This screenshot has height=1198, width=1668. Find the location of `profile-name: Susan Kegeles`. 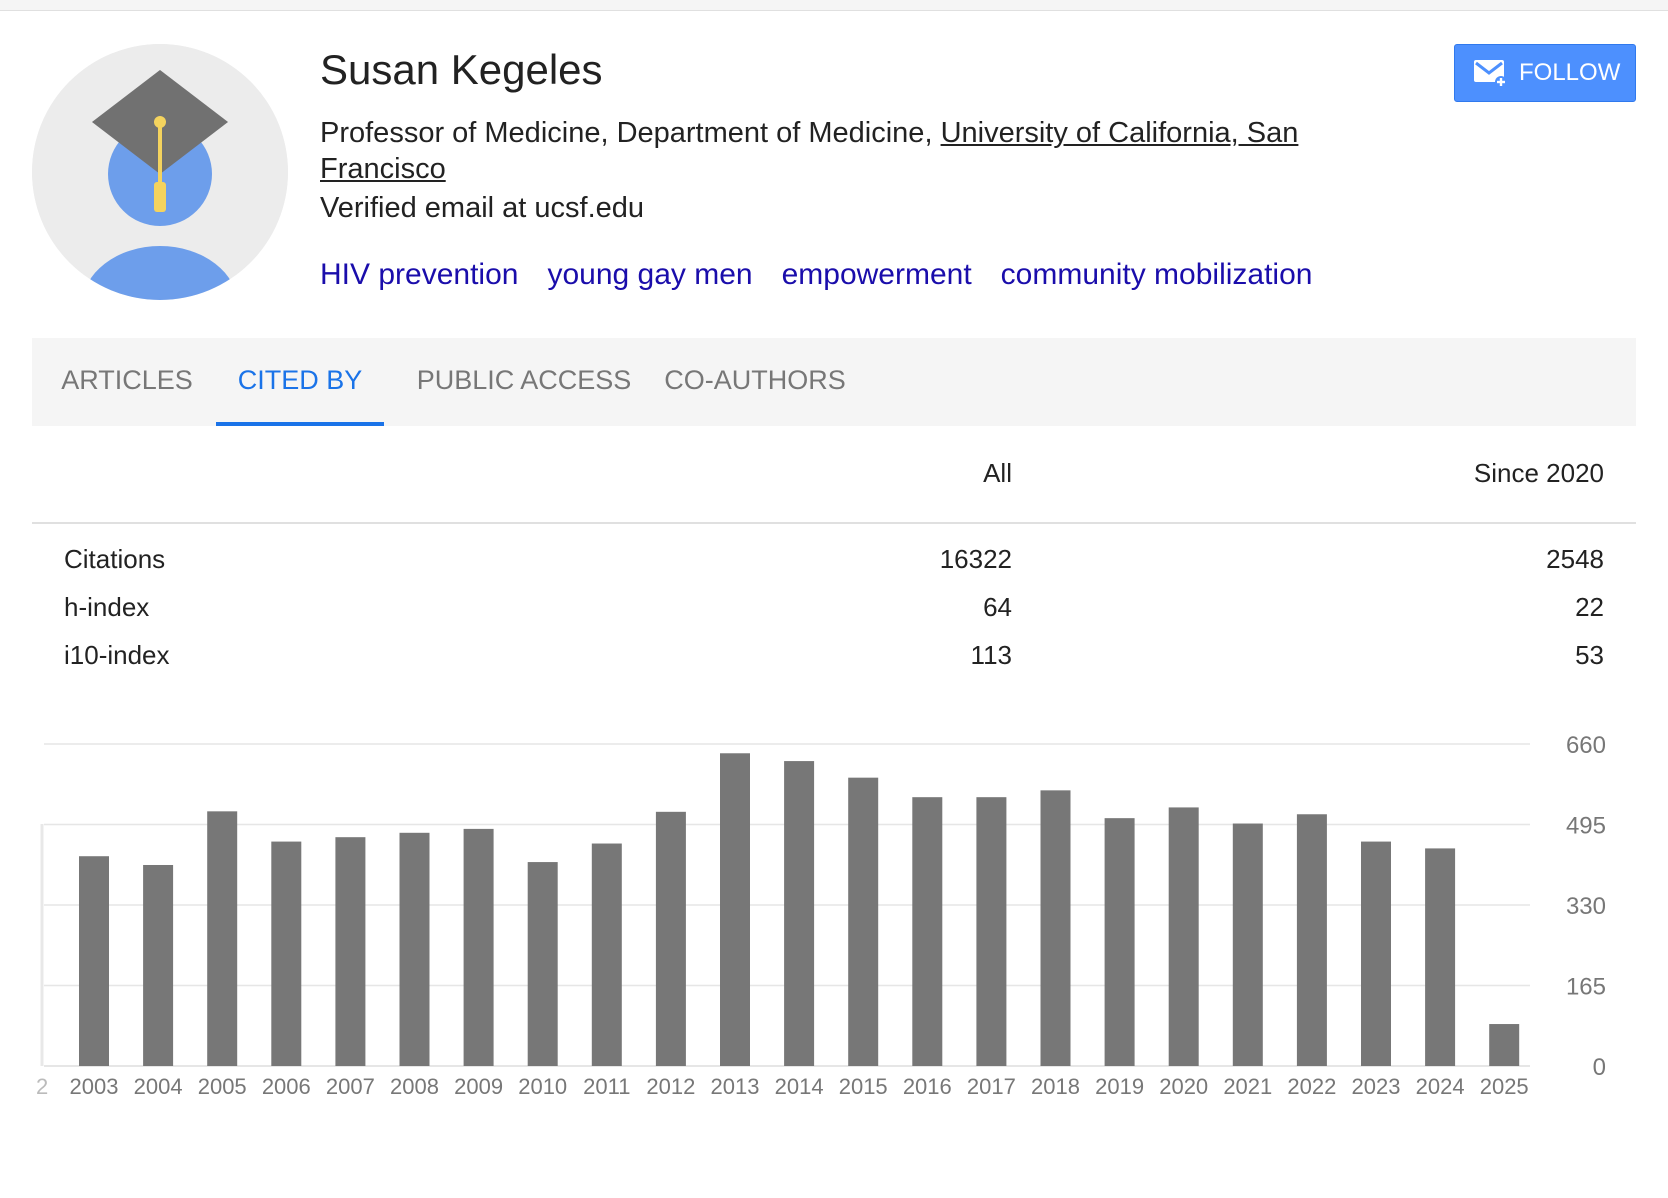

profile-name: Susan Kegeles is located at coordinates (461, 69).